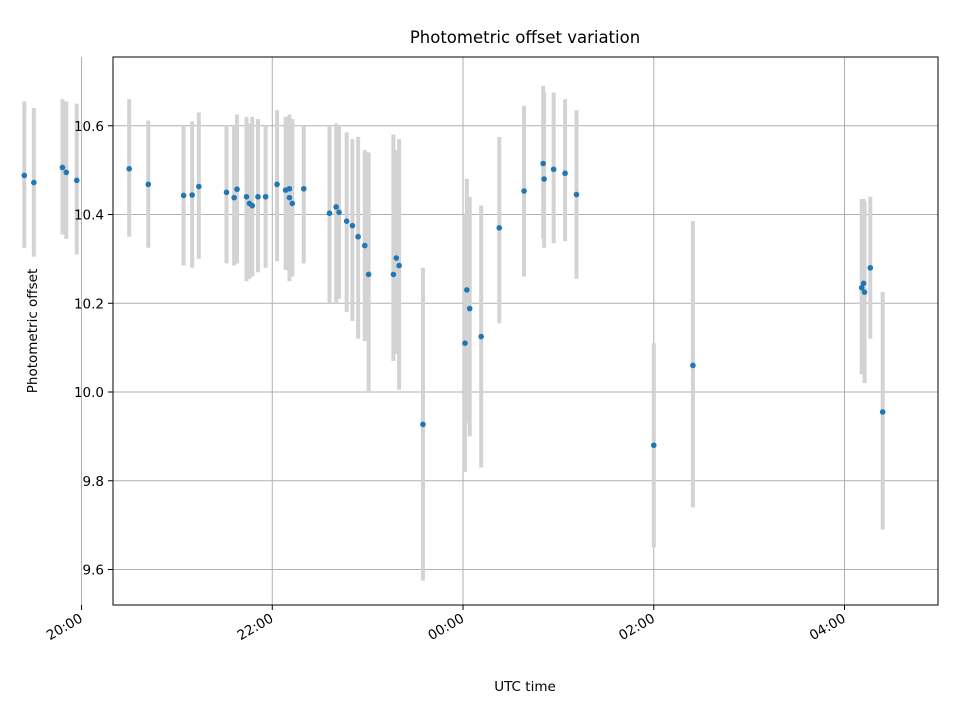 The width and height of the screenshot is (960, 720). I want to click on y-tick-label: 10.0, so click(89, 393).